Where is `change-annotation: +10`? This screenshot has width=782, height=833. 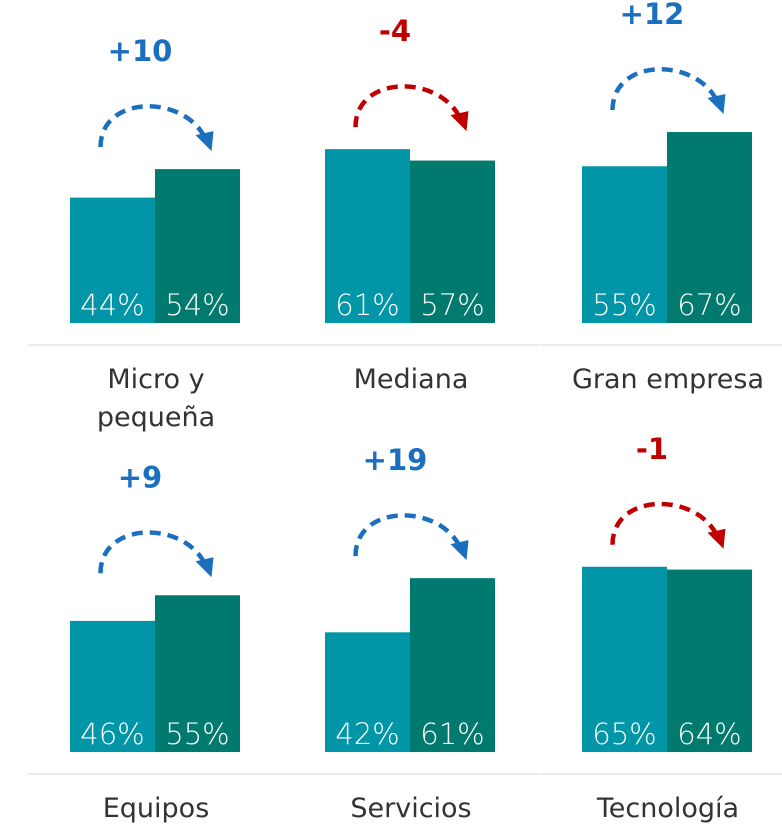
change-annotation: +10 is located at coordinates (140, 51).